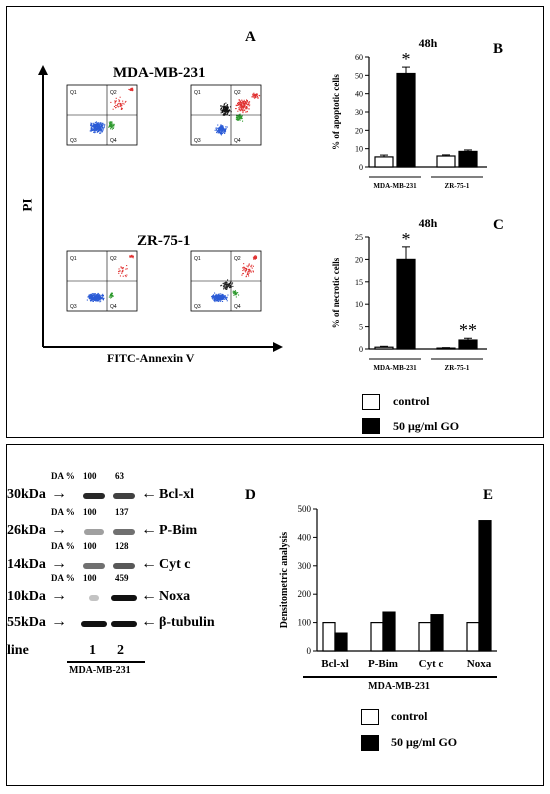 This screenshot has height=794, width=550. Describe the element at coordinates (329, 636) in the screenshot. I see `bar-Bcl-xl-series1` at that location.